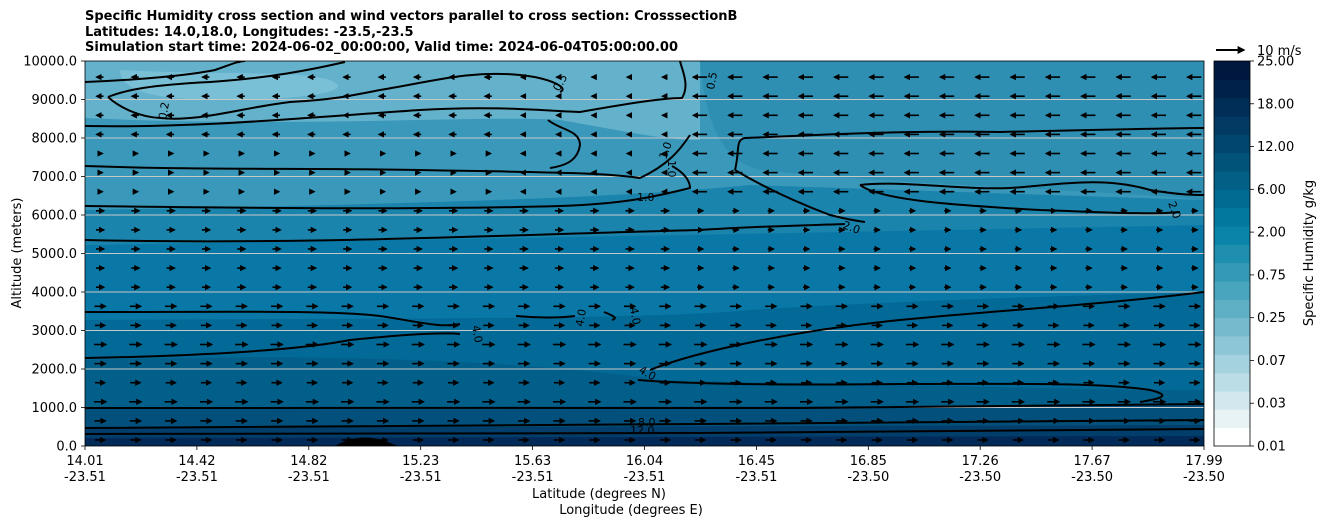 The width and height of the screenshot is (1326, 526). Describe the element at coordinates (1271, 318) in the screenshot. I see `colorbar-tick-label: 0.25` at that location.